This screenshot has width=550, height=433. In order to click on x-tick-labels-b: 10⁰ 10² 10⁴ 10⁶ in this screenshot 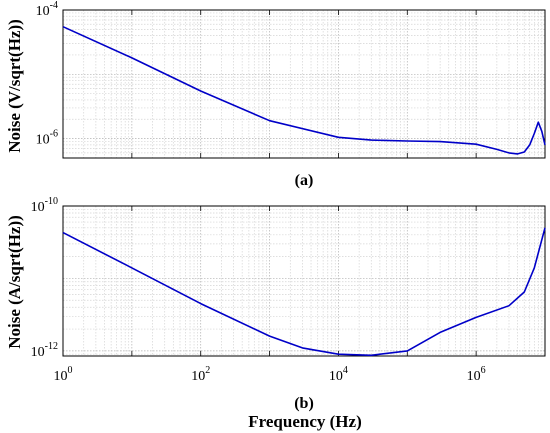, I will do `click(270, 374)`.